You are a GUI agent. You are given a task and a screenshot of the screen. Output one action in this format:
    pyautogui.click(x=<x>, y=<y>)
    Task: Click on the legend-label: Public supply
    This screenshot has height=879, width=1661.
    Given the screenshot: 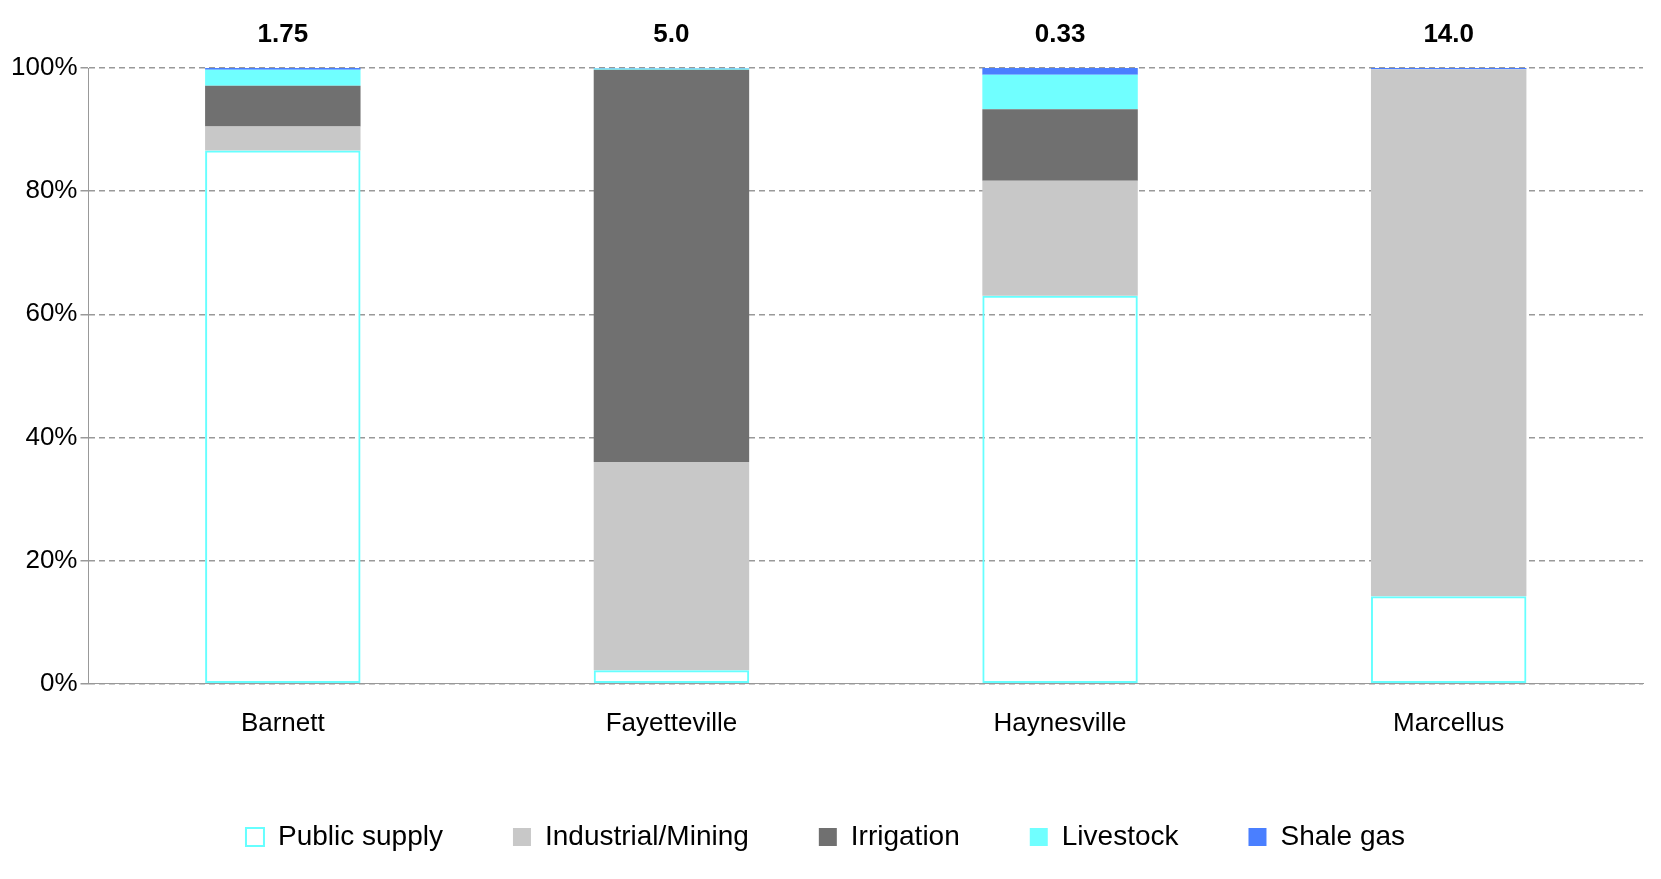 What is the action you would take?
    pyautogui.click(x=360, y=835)
    